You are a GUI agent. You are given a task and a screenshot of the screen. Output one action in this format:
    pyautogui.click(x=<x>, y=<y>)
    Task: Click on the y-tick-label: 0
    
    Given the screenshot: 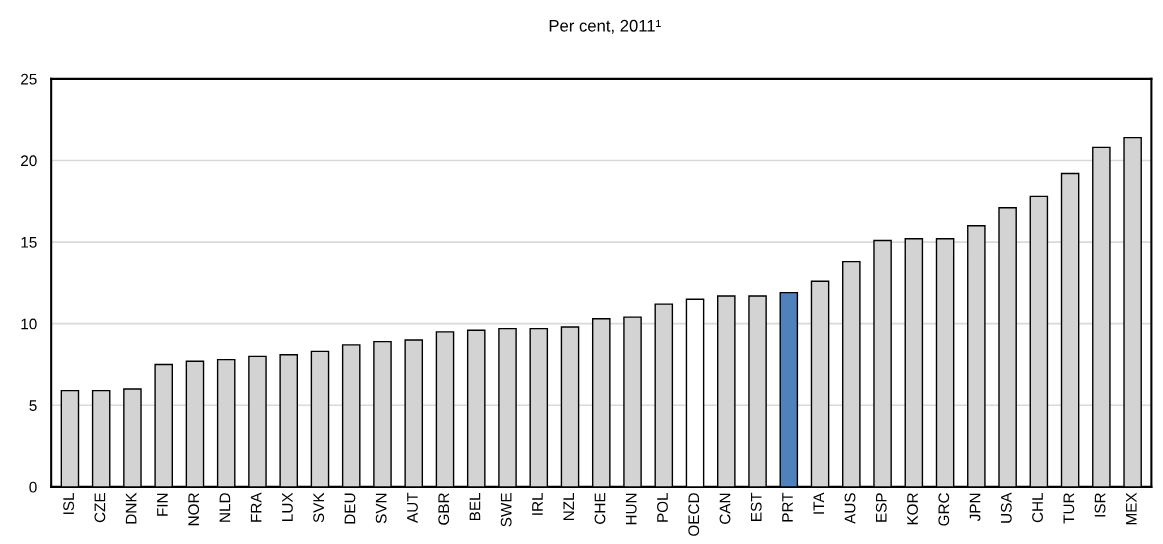 What is the action you would take?
    pyautogui.click(x=33, y=487)
    